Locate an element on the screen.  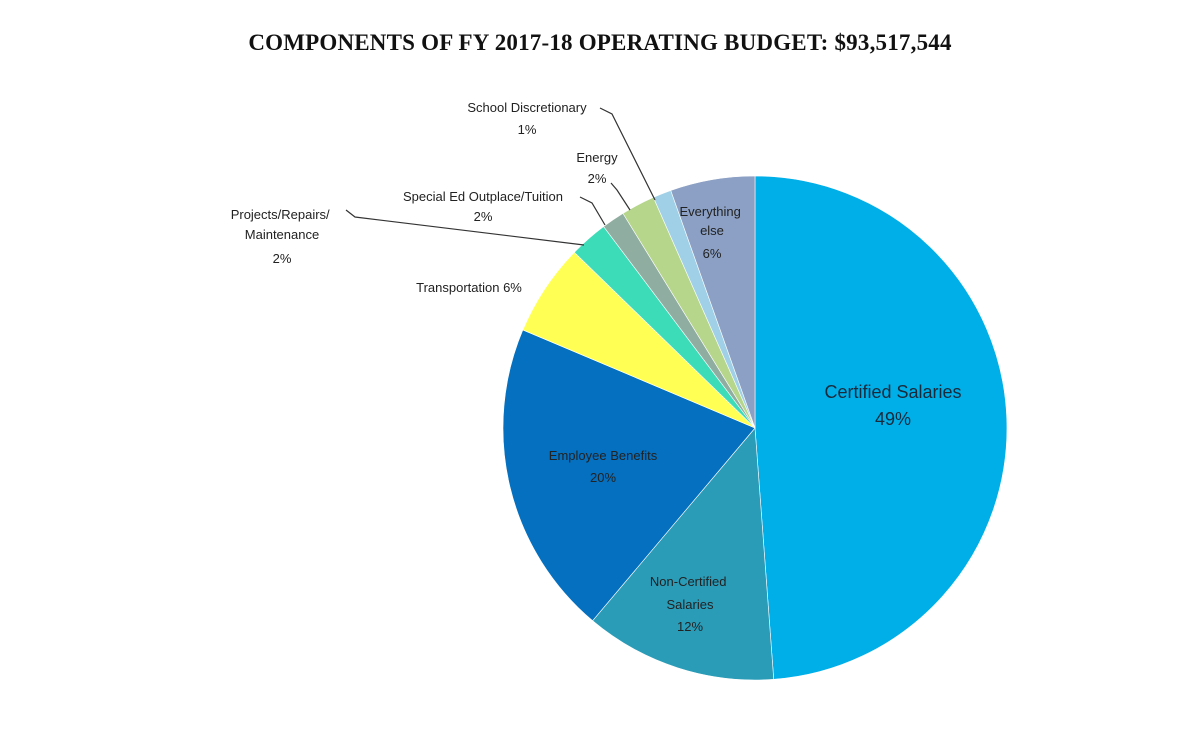
label-projects-line2: Maintenance is located at coordinates (282, 234).